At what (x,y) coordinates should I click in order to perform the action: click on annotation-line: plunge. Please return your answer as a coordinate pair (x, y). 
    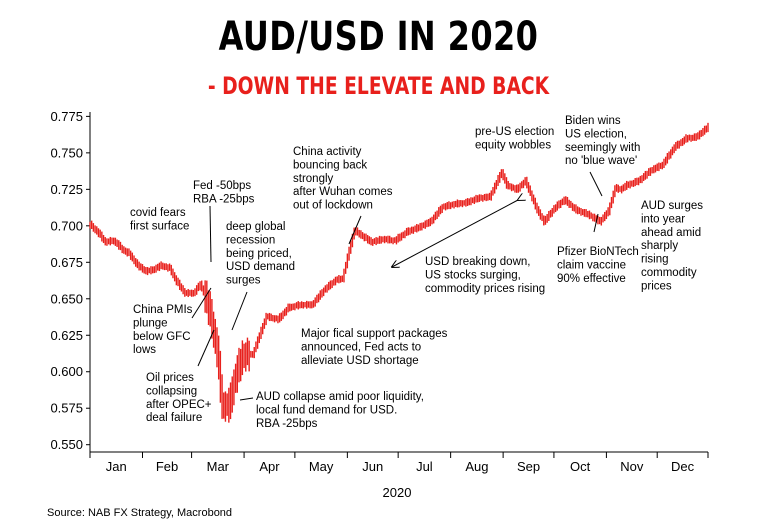
    Looking at the image, I should click on (150, 323).